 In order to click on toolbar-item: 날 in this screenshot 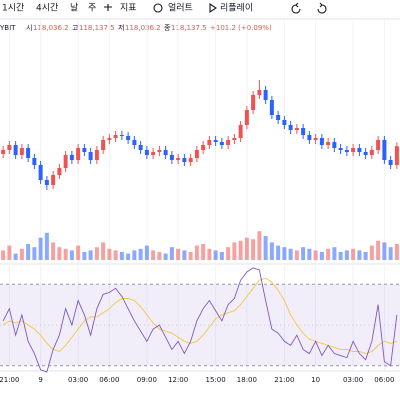, I will do `click(74, 8)`.